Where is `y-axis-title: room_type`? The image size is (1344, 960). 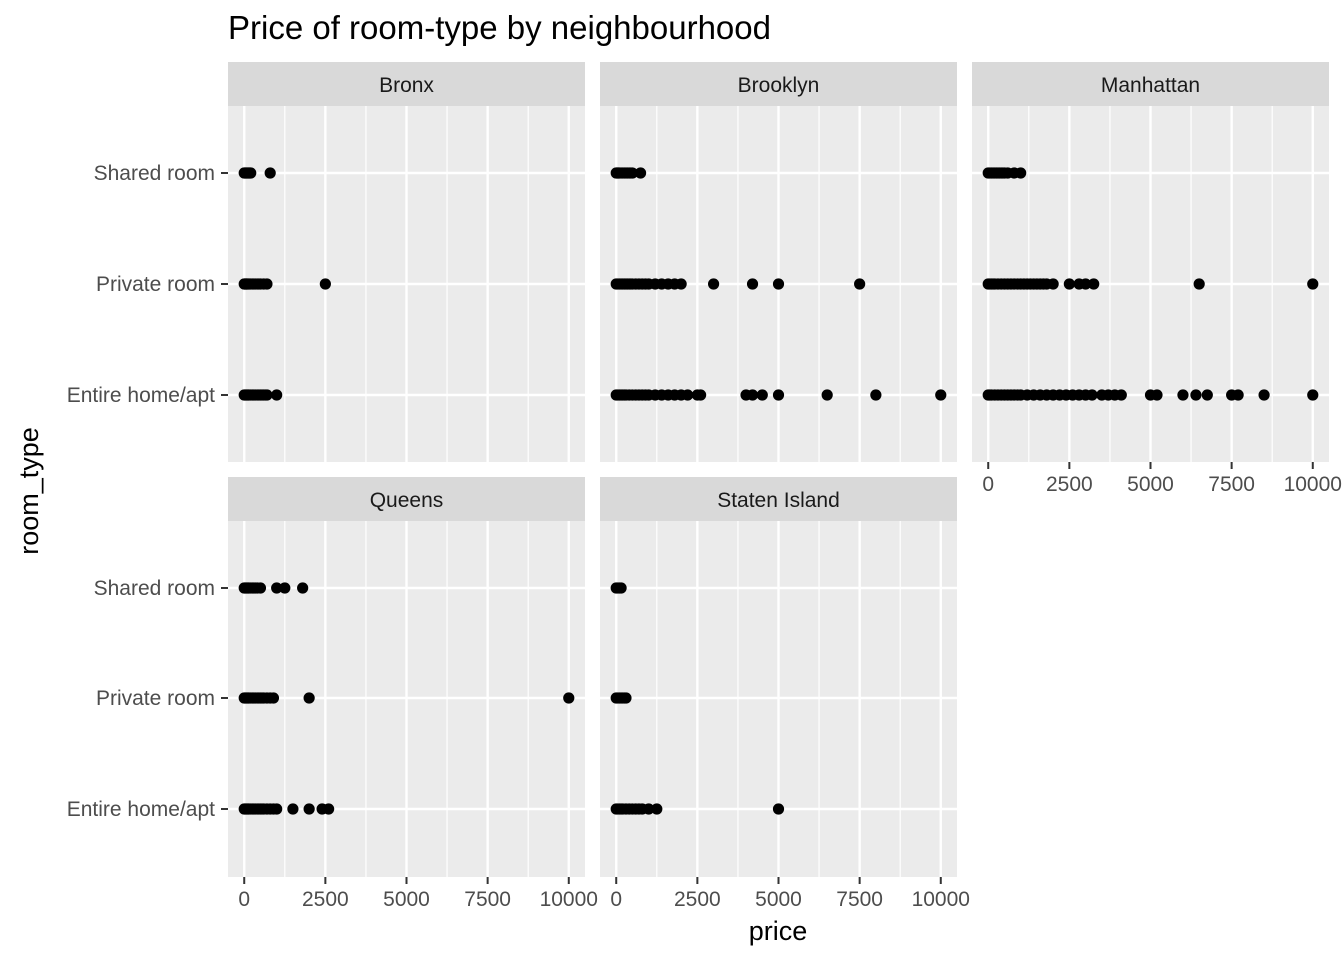
y-axis-title: room_type is located at coordinates (29, 491).